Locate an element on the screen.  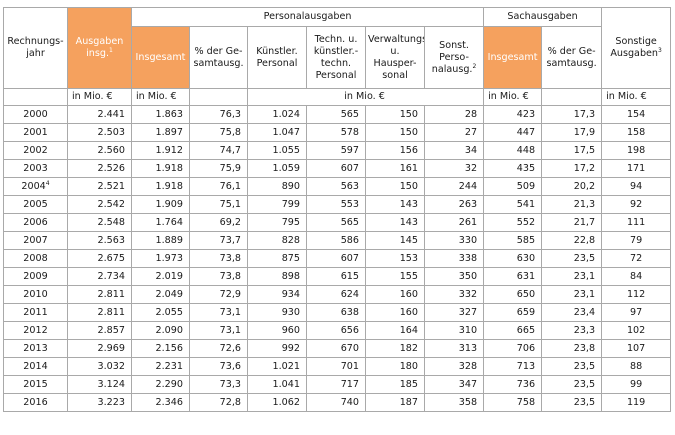
cell-verwaltung: 156 is located at coordinates (395, 150).